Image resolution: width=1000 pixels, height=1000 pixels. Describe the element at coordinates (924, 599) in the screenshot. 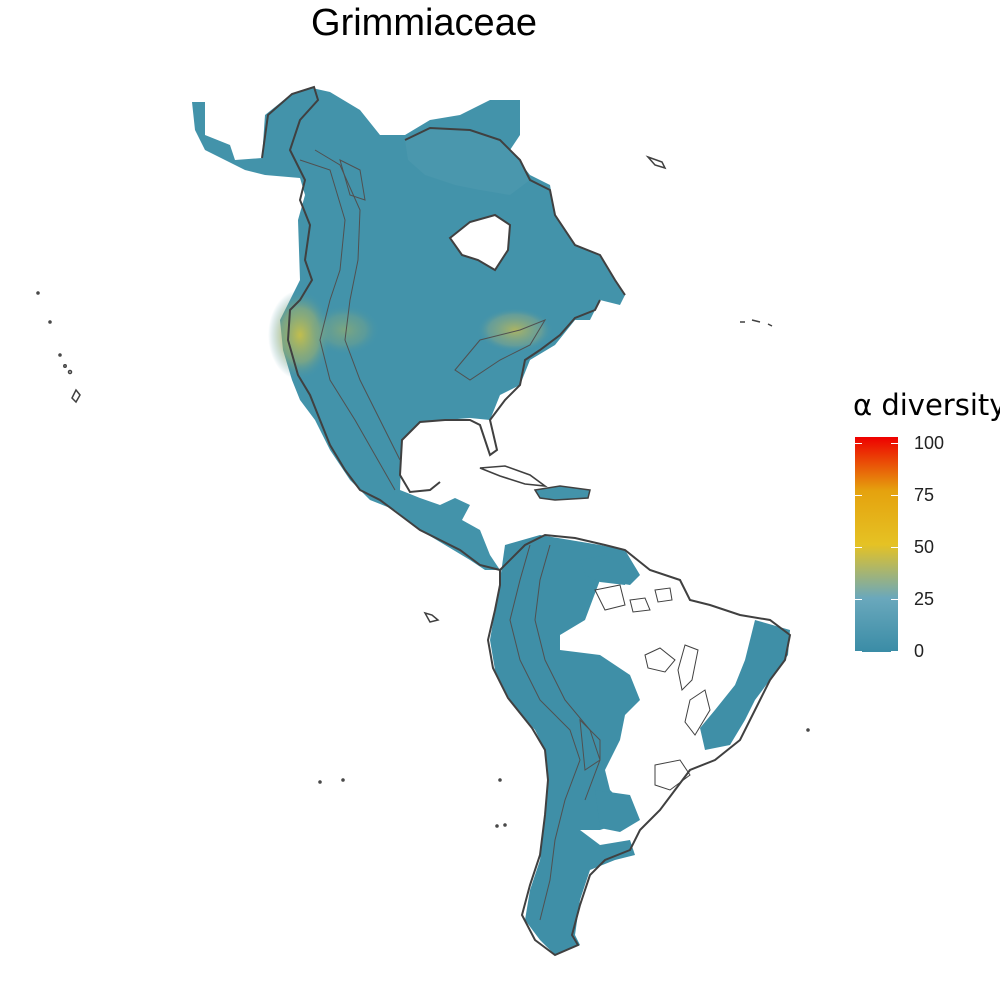

I see `legend-tick-label: 25` at that location.